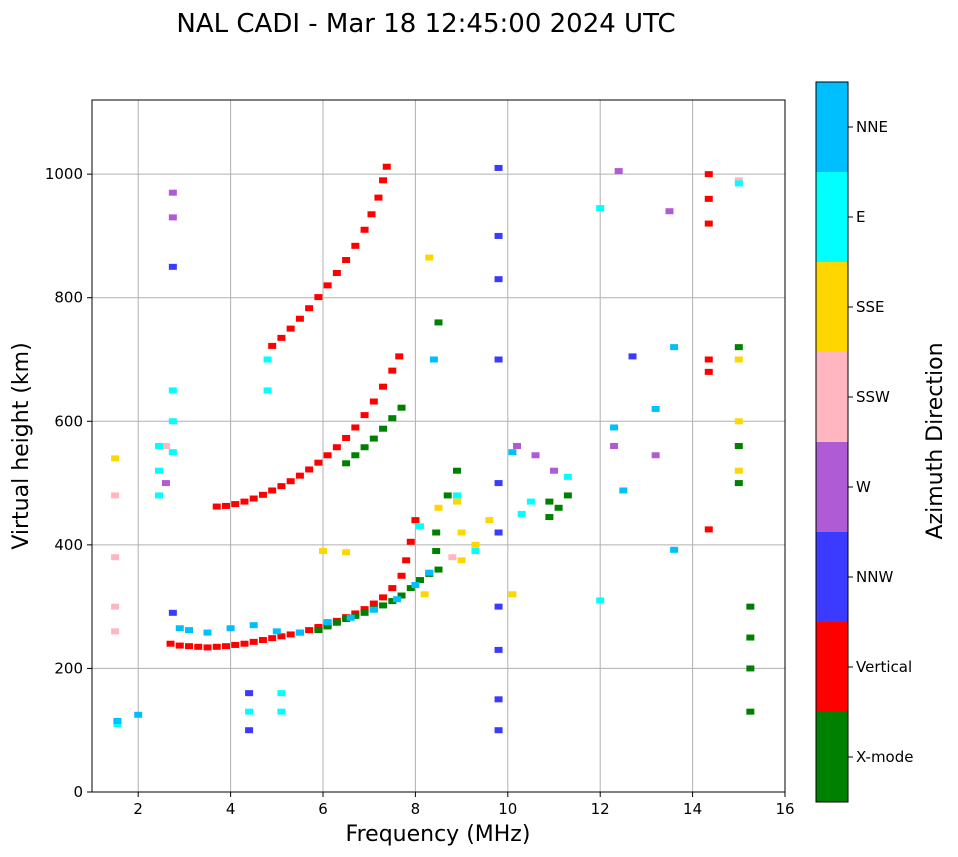  I want to click on x-tick-label: 6, so click(323, 809).